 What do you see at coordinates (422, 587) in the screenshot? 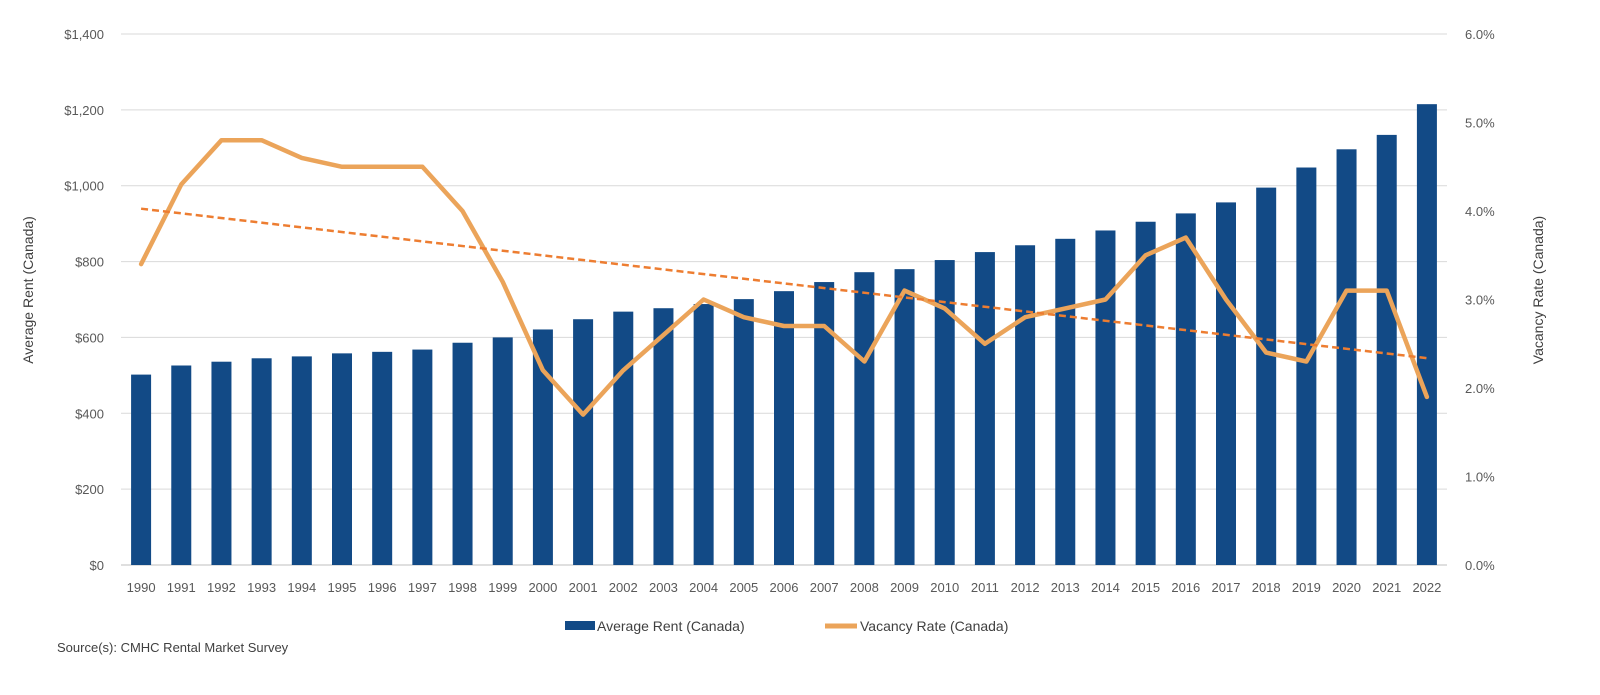
I see `x-tick-label: 1997` at bounding box center [422, 587].